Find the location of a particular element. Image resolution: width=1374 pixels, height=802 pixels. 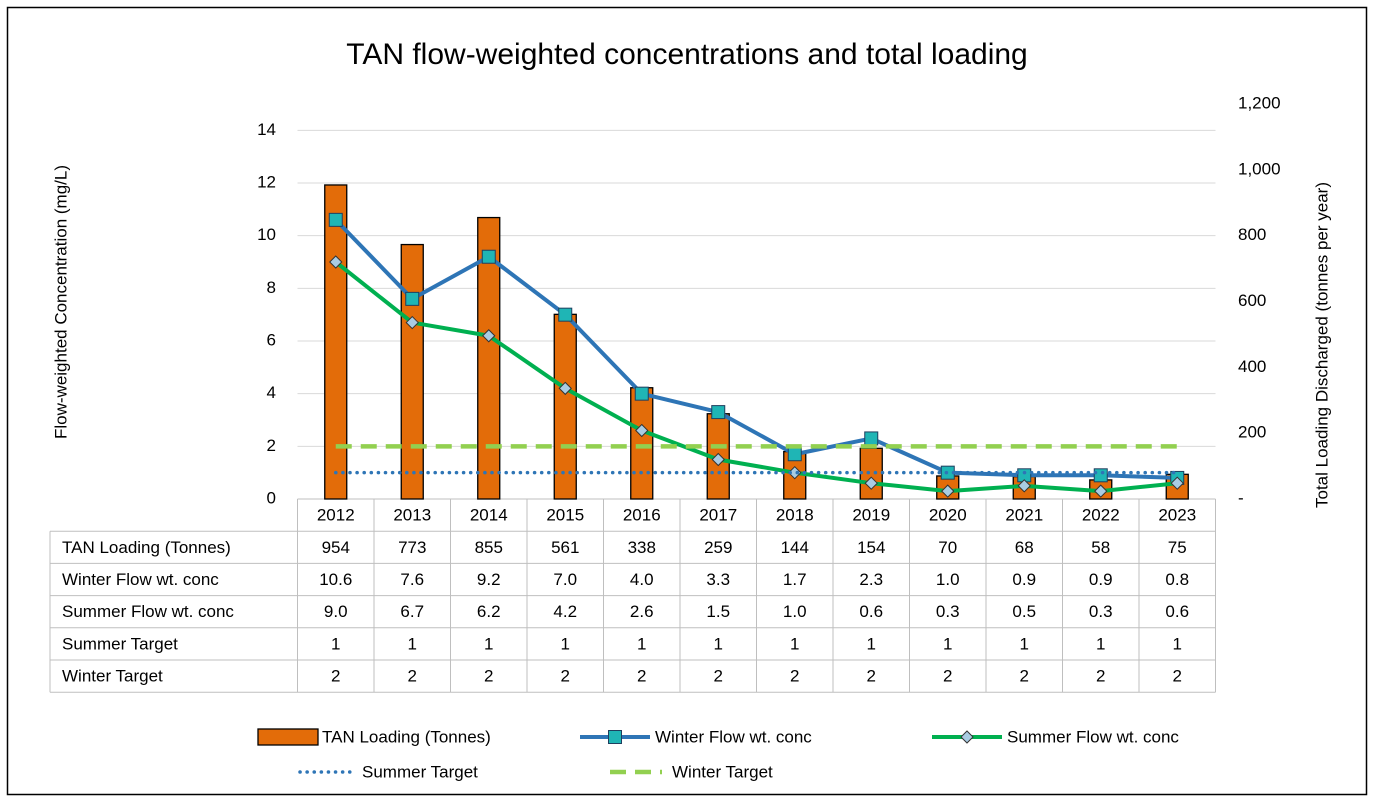

table-cell: 75 is located at coordinates (1177, 547).